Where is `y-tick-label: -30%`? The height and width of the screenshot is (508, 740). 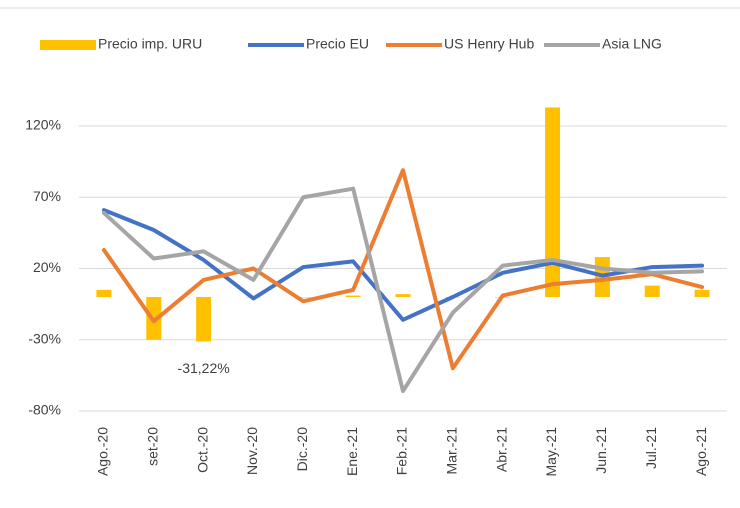
y-tick-label: -30% is located at coordinates (44, 338).